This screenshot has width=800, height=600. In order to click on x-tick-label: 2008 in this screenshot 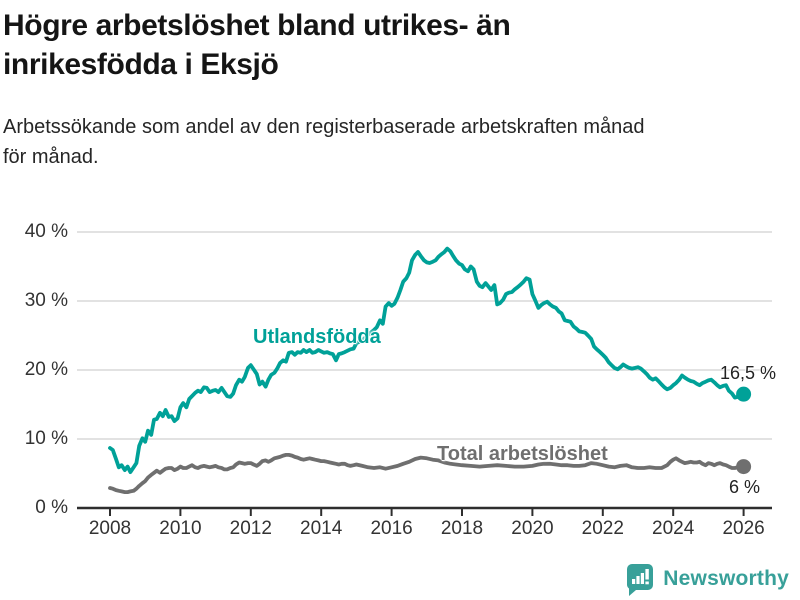, I will do `click(110, 528)`.